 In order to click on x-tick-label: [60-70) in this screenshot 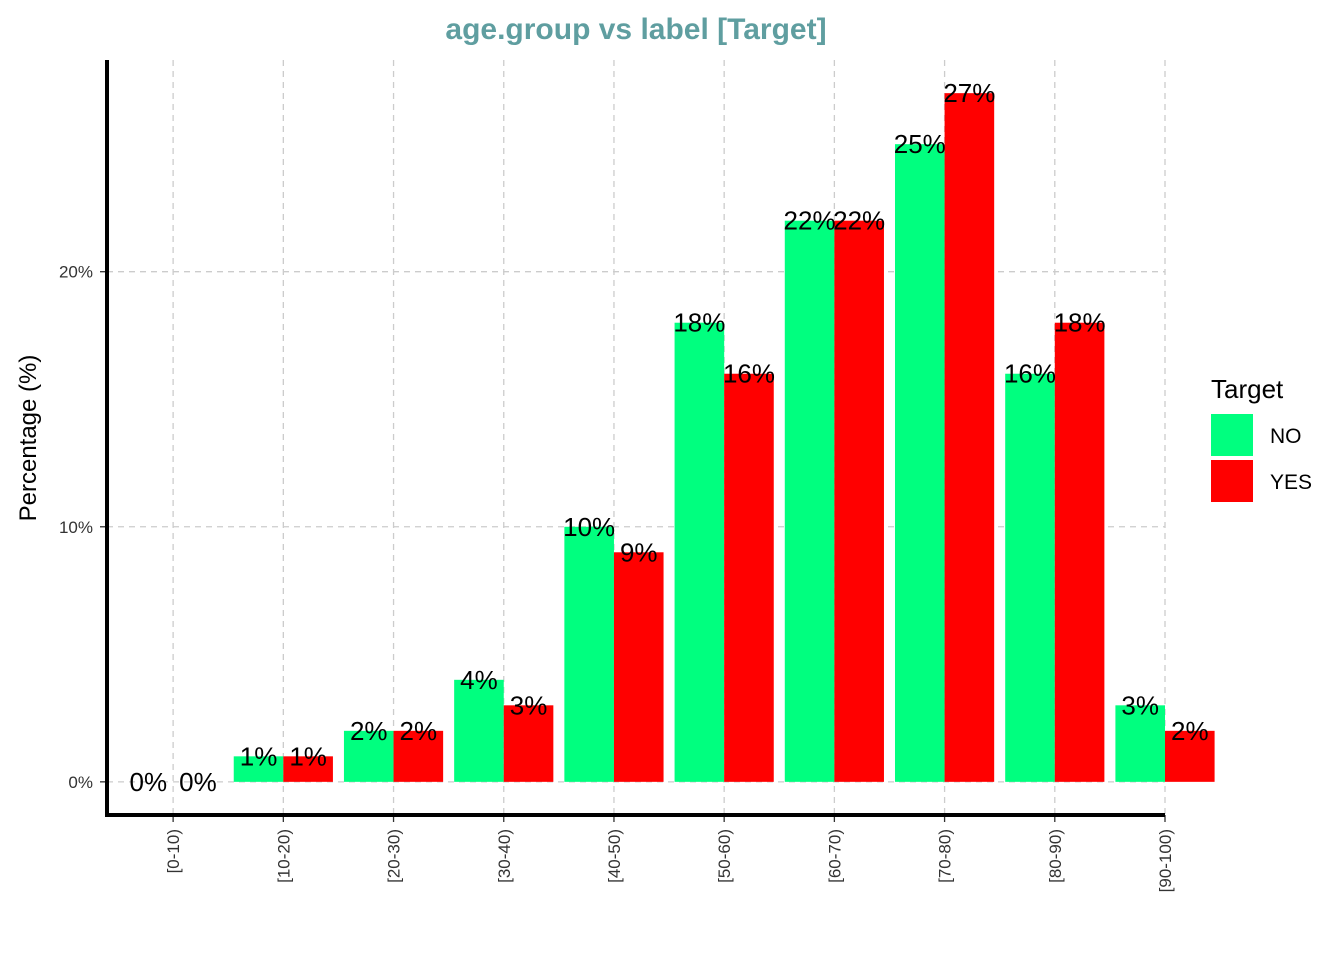, I will do `click(834, 856)`.